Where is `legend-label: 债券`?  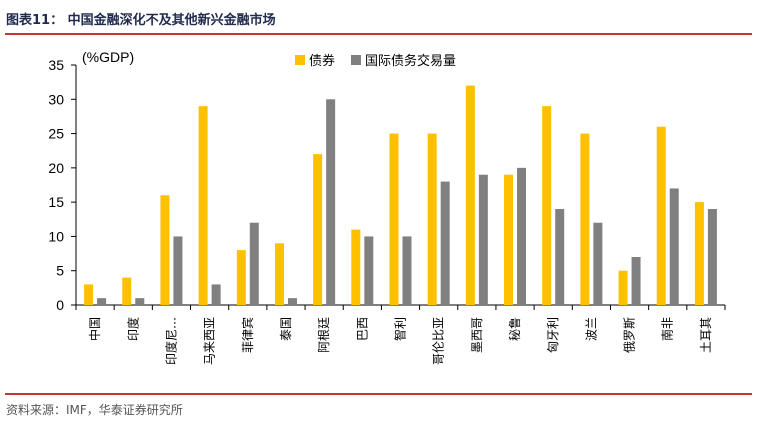 legend-label: 债券 is located at coordinates (322, 61).